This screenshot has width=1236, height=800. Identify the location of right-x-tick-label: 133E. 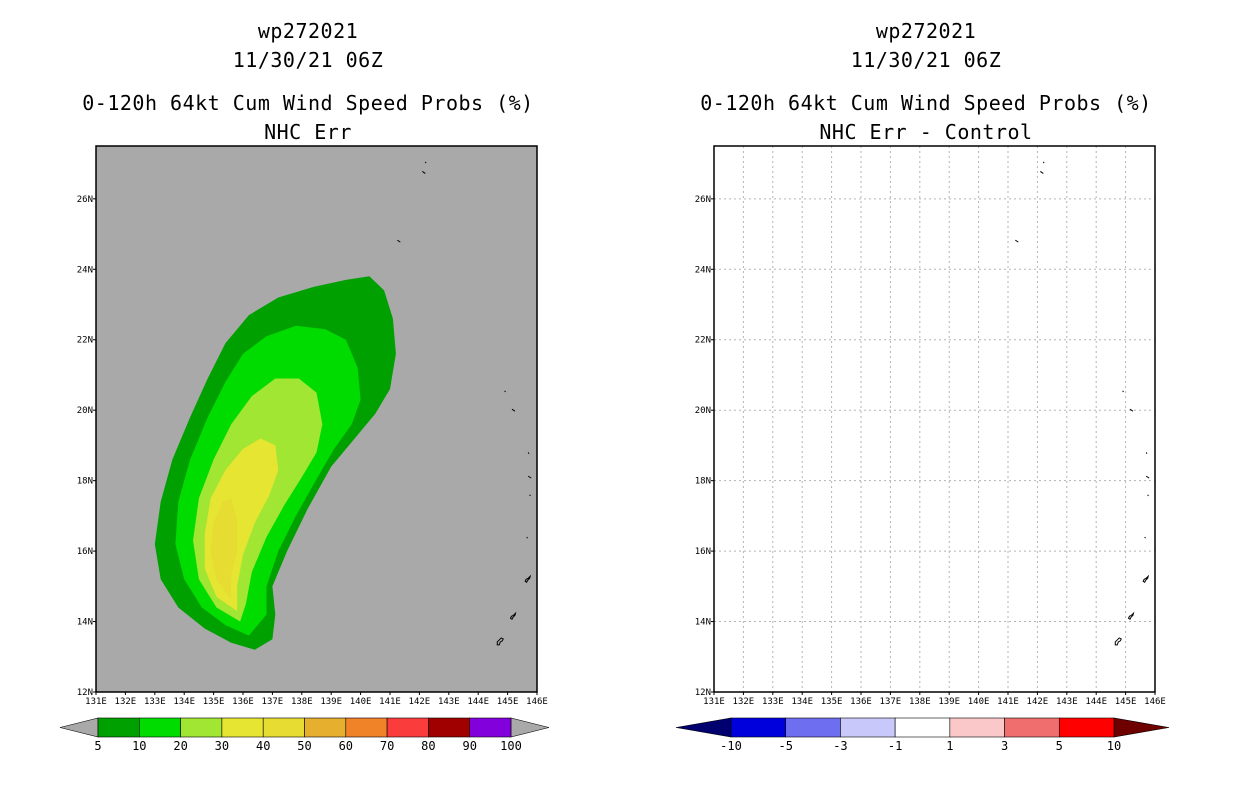
(773, 702).